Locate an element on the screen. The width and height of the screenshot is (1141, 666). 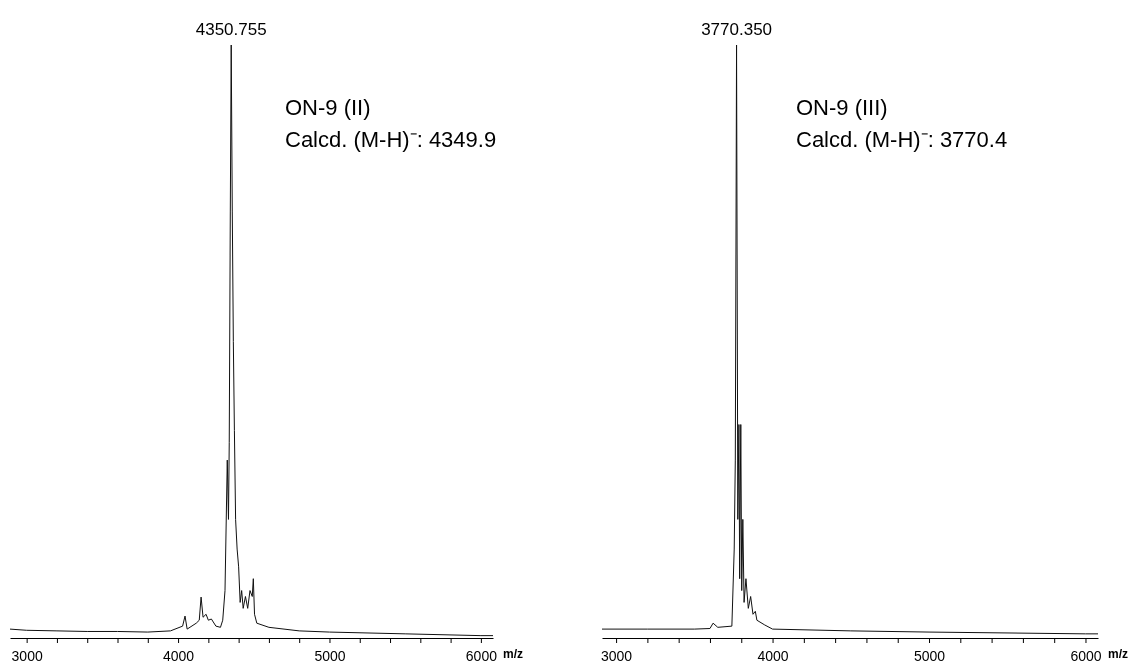
annotation: ON-9 (II) is located at coordinates (328, 107).